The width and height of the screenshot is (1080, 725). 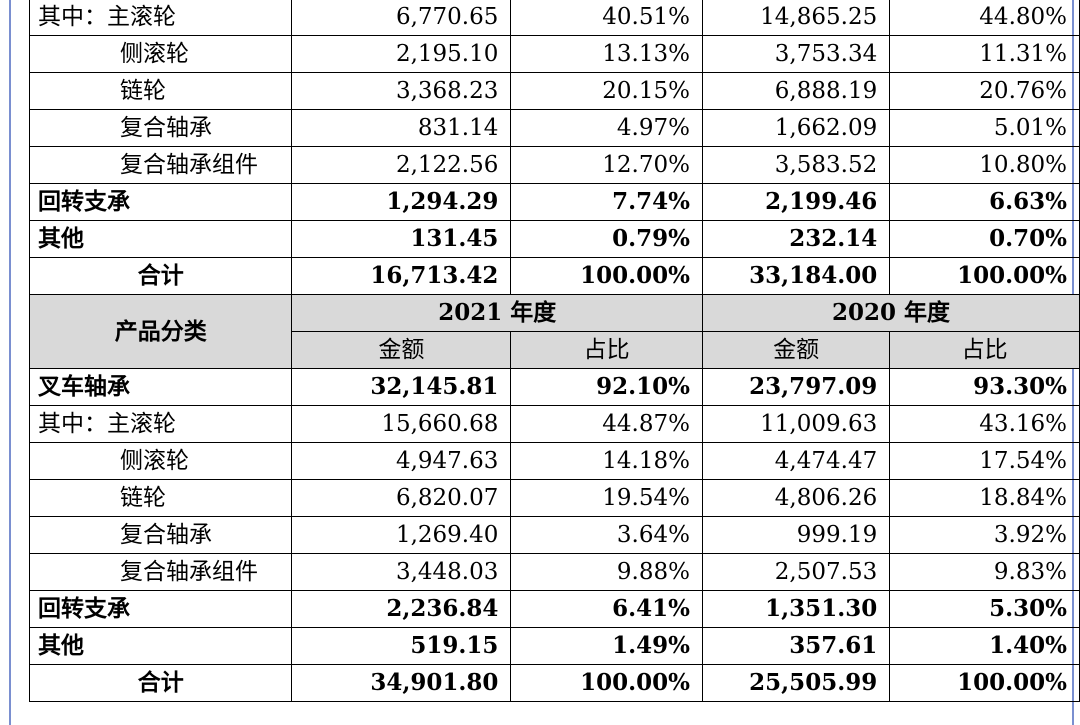 I want to click on amount-2020-cell: 4,474.47, so click(x=796, y=461).